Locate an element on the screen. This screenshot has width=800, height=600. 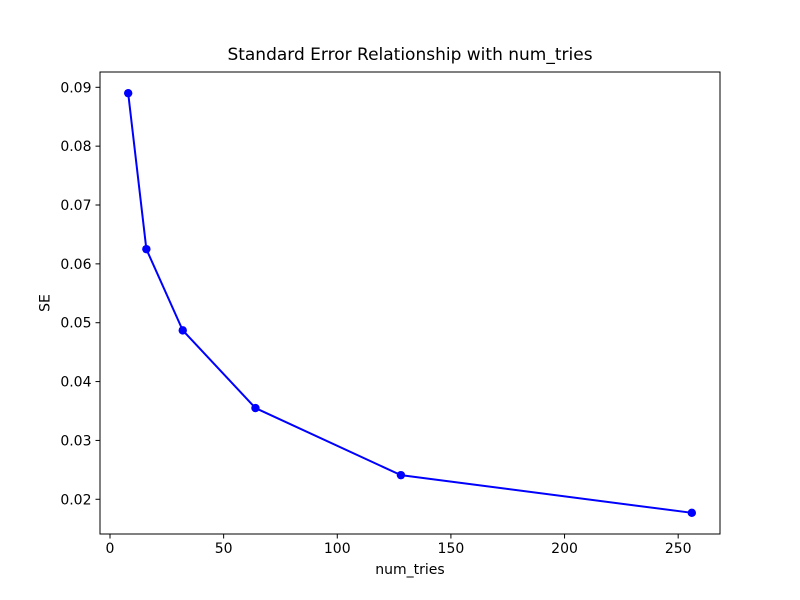
y-tick-label: 0.08 is located at coordinates (75, 147).